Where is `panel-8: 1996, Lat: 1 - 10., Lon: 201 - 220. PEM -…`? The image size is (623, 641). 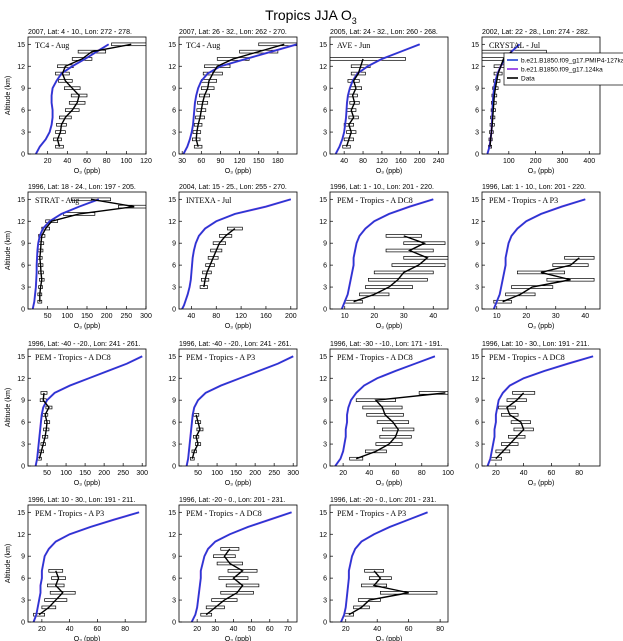
panel-8: 1996, Lat: 1 - 10., Lon: 201 - 220. PEM -… is located at coordinates (536, 257).